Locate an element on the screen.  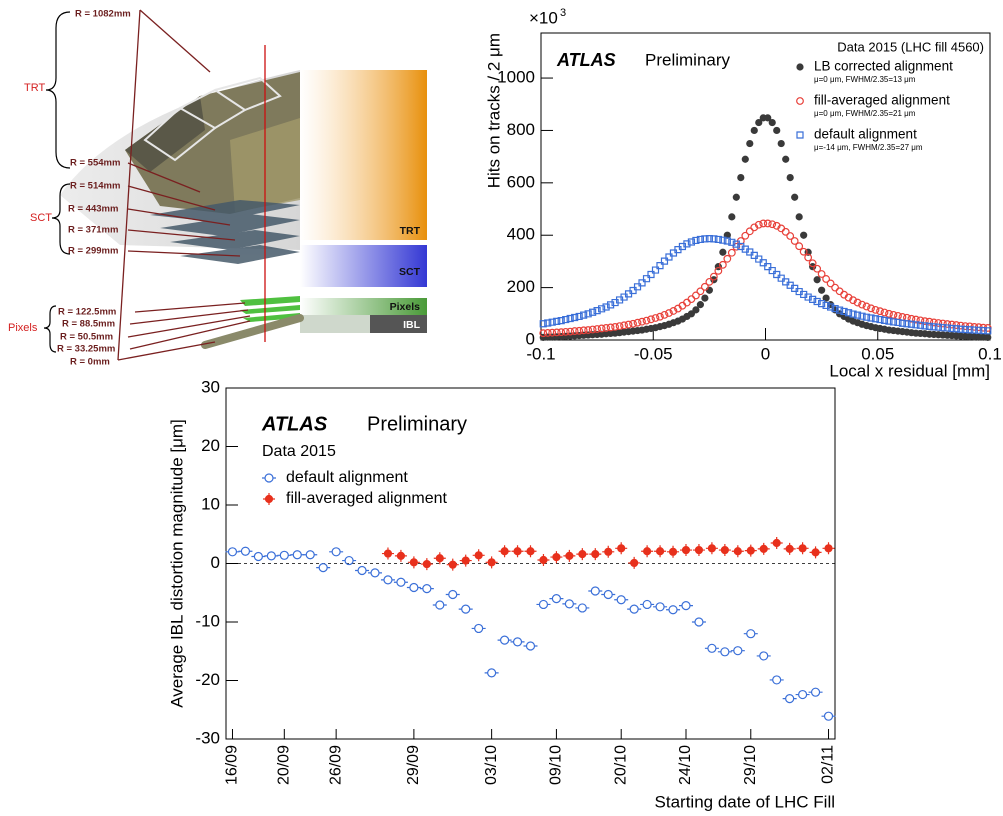
radius-label: R = 371mm is located at coordinates (93, 230).